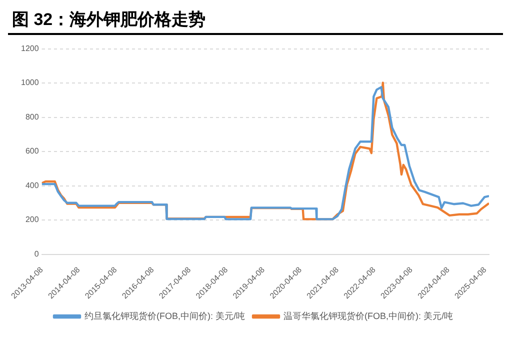  Describe the element at coordinates (32, 219) in the screenshot. I see `y-tick-label: 200` at that location.